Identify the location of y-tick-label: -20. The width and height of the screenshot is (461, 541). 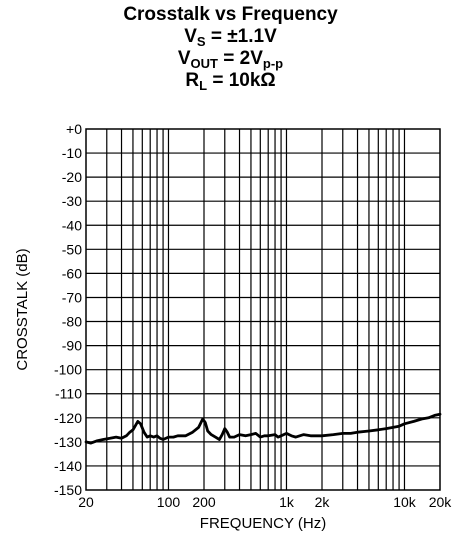
(72, 177).